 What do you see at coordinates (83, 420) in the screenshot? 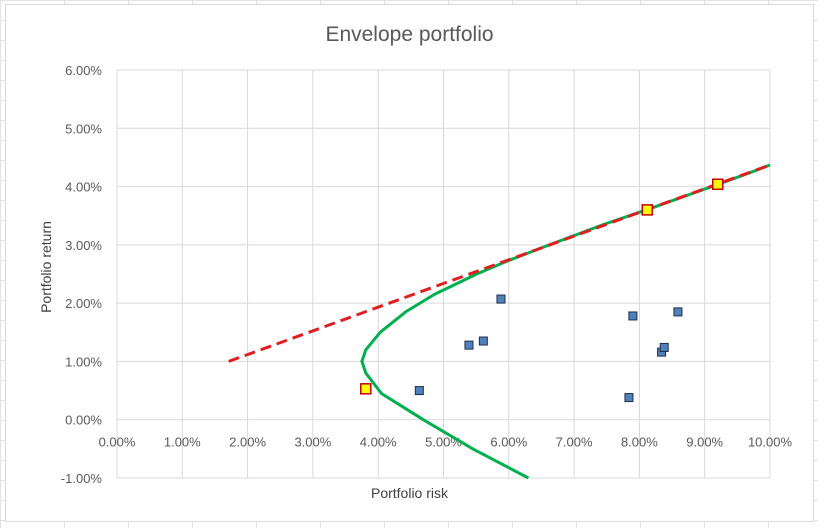
I see `y-tick-label: 0.00%` at bounding box center [83, 420].